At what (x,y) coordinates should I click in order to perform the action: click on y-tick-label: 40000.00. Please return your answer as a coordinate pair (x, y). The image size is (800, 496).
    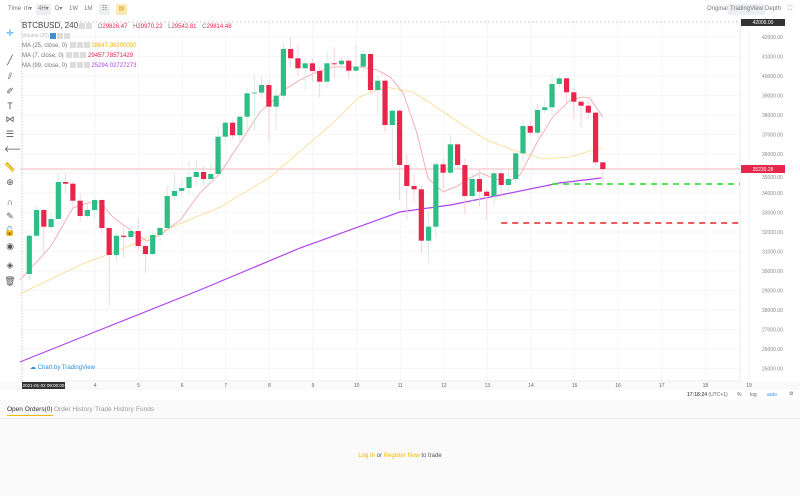
    Looking at the image, I should click on (772, 77).